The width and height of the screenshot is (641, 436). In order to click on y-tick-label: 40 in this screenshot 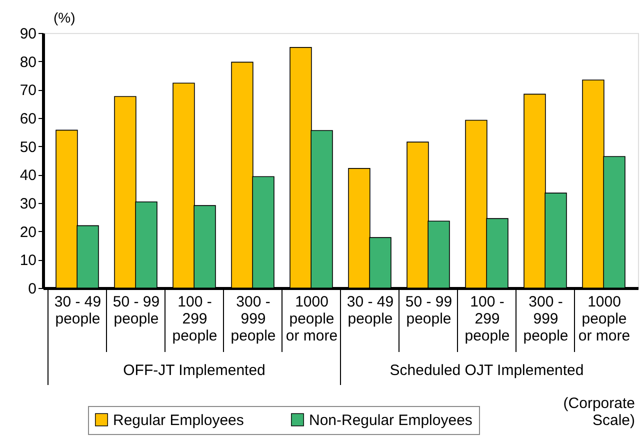, I will do `click(28, 175)`.